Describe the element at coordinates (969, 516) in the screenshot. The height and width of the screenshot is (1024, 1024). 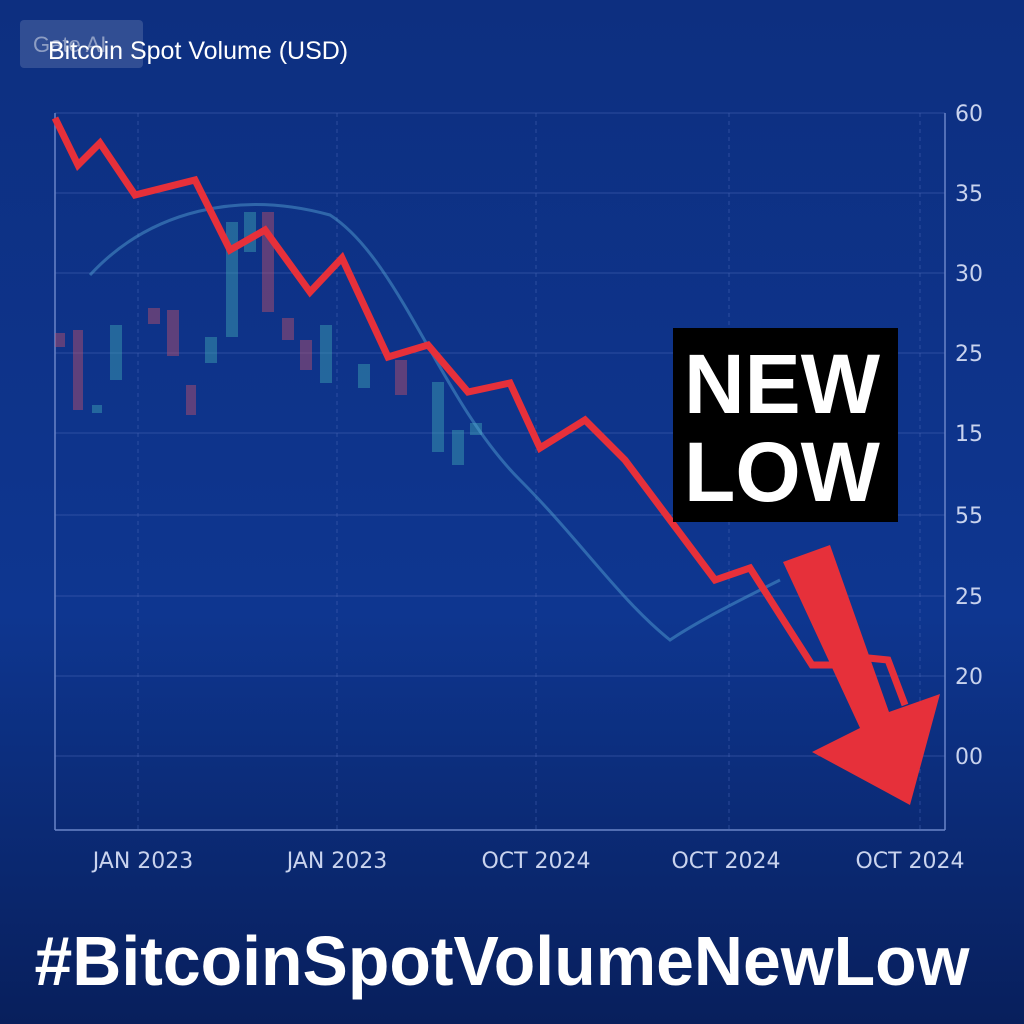
I see `y-label: 55` at that location.